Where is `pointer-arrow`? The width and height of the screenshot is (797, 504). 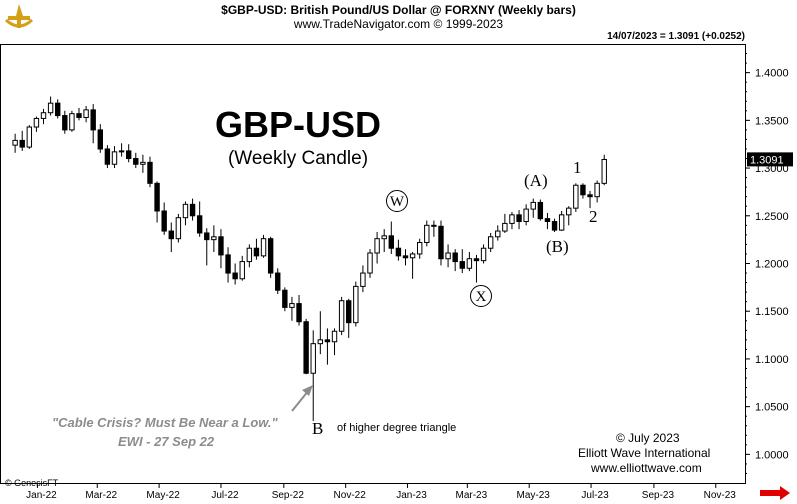 pointer-arrow is located at coordinates (302, 398).